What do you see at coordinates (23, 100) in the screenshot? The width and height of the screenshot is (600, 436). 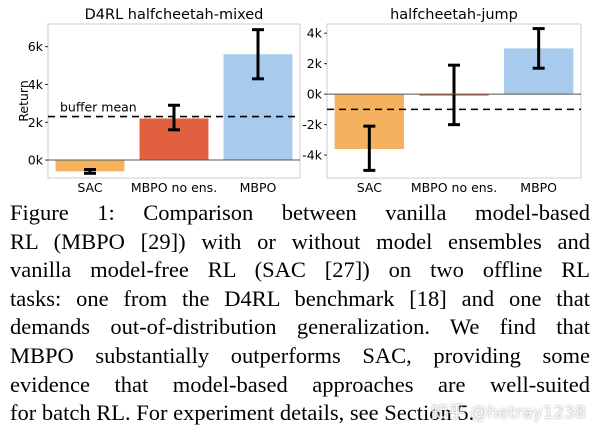 I see `y-axis-label: Return` at bounding box center [23, 100].